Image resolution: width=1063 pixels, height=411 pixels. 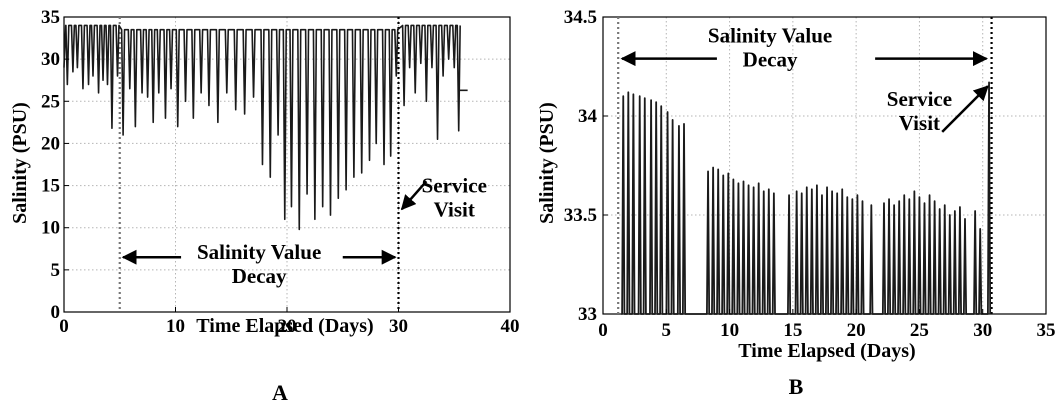 What do you see at coordinates (729, 330) in the screenshot?
I see `panel-b-x-tick-10: 10` at bounding box center [729, 330].